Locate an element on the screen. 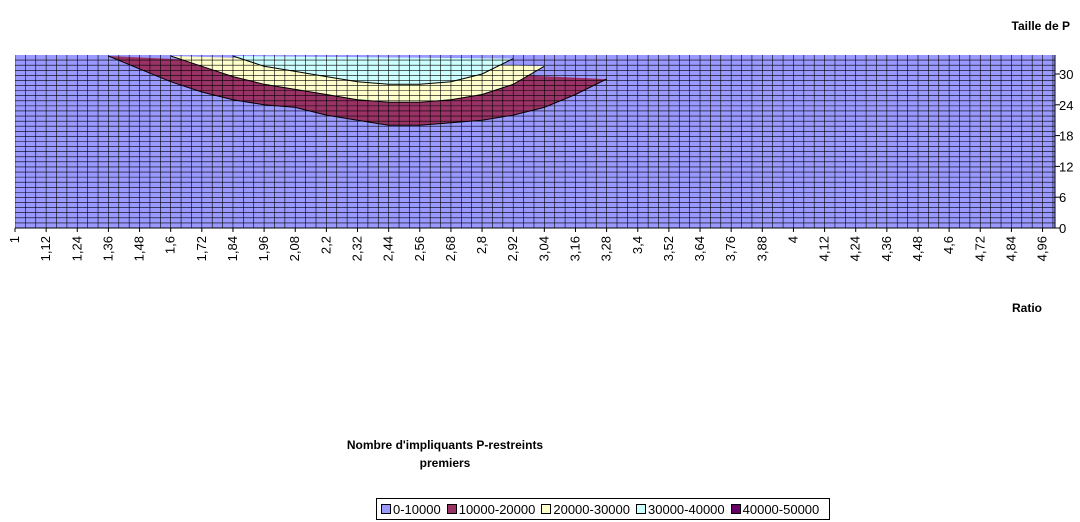  y-tick-label: 30 is located at coordinates (1066, 74).